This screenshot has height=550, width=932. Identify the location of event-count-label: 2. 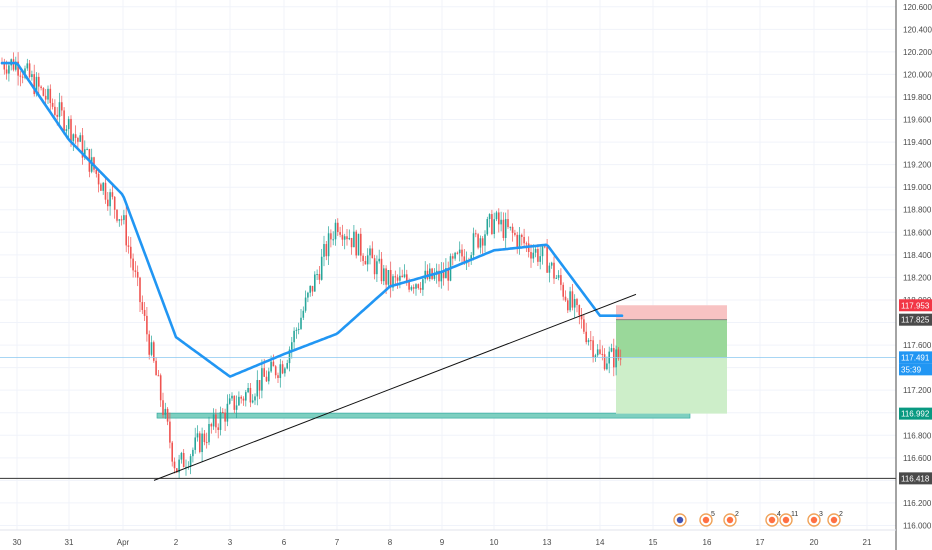
(737, 514).